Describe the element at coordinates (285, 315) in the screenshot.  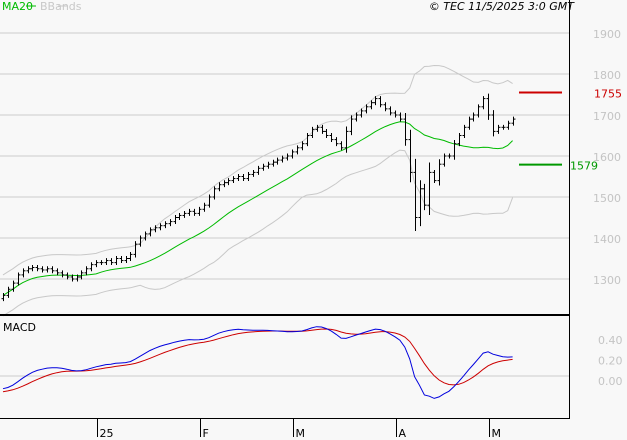
I see `panel-separator` at that location.